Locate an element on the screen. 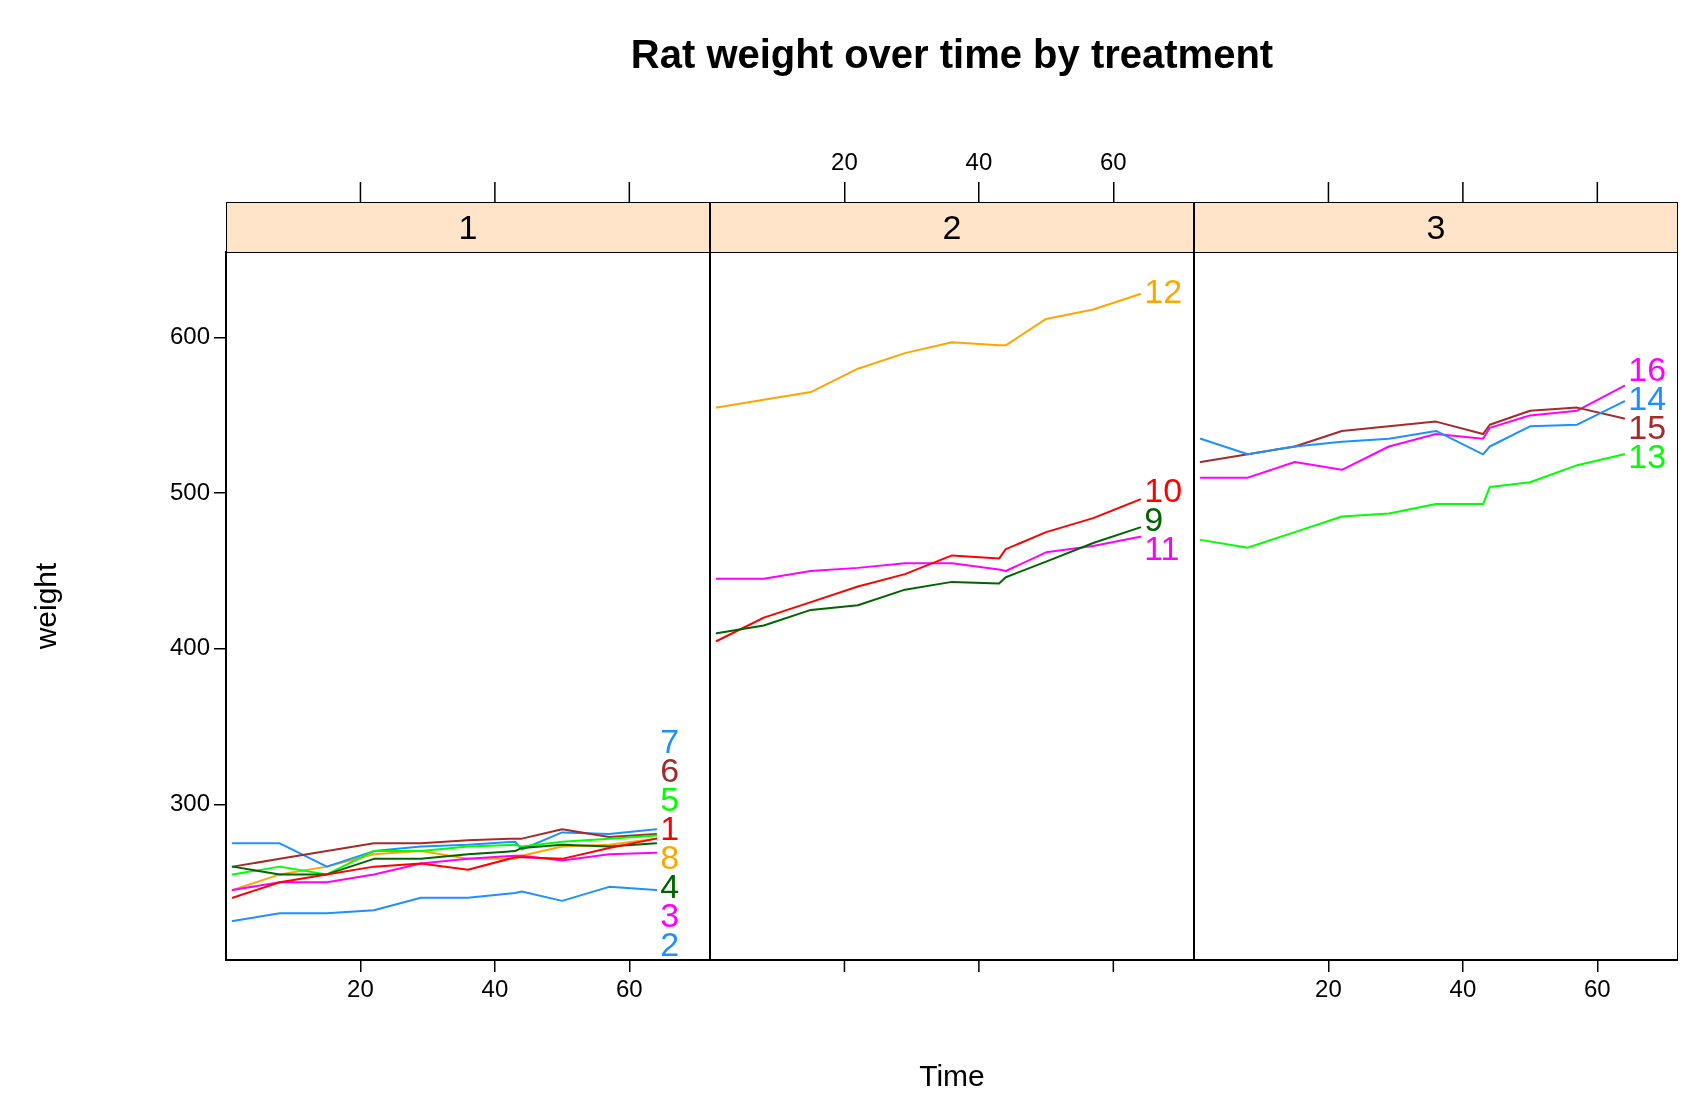  series-label: 12 is located at coordinates (1163, 291).